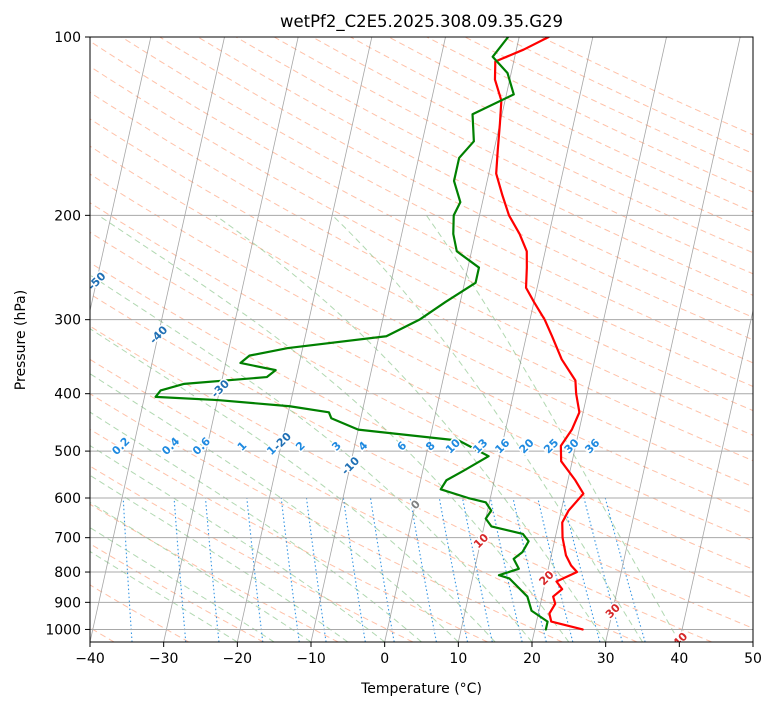  Describe the element at coordinates (458, 659) in the screenshot. I see `x-tick-label: 10` at that location.